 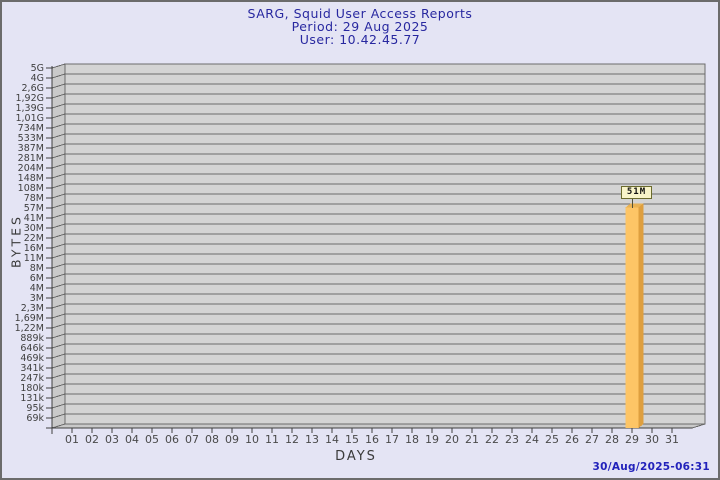 I want to click on y-tick-label: 57M, so click(x=34, y=208).